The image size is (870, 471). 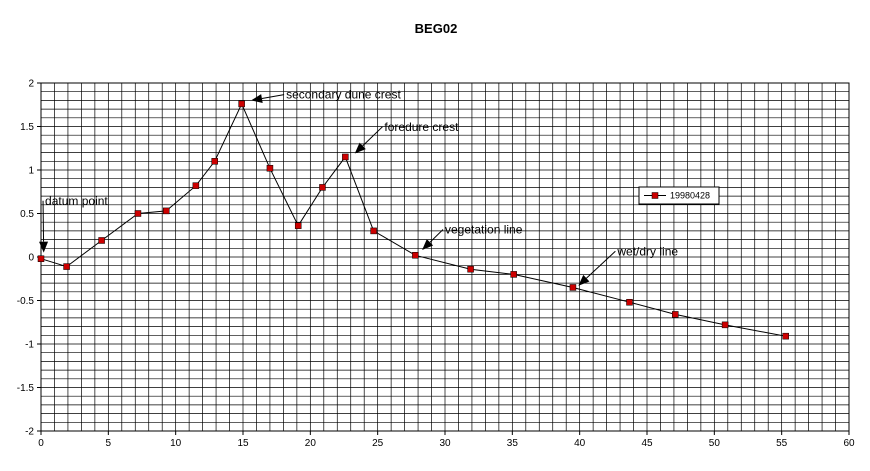 I want to click on annotation-label: secondary dune crest, so click(x=343, y=95).